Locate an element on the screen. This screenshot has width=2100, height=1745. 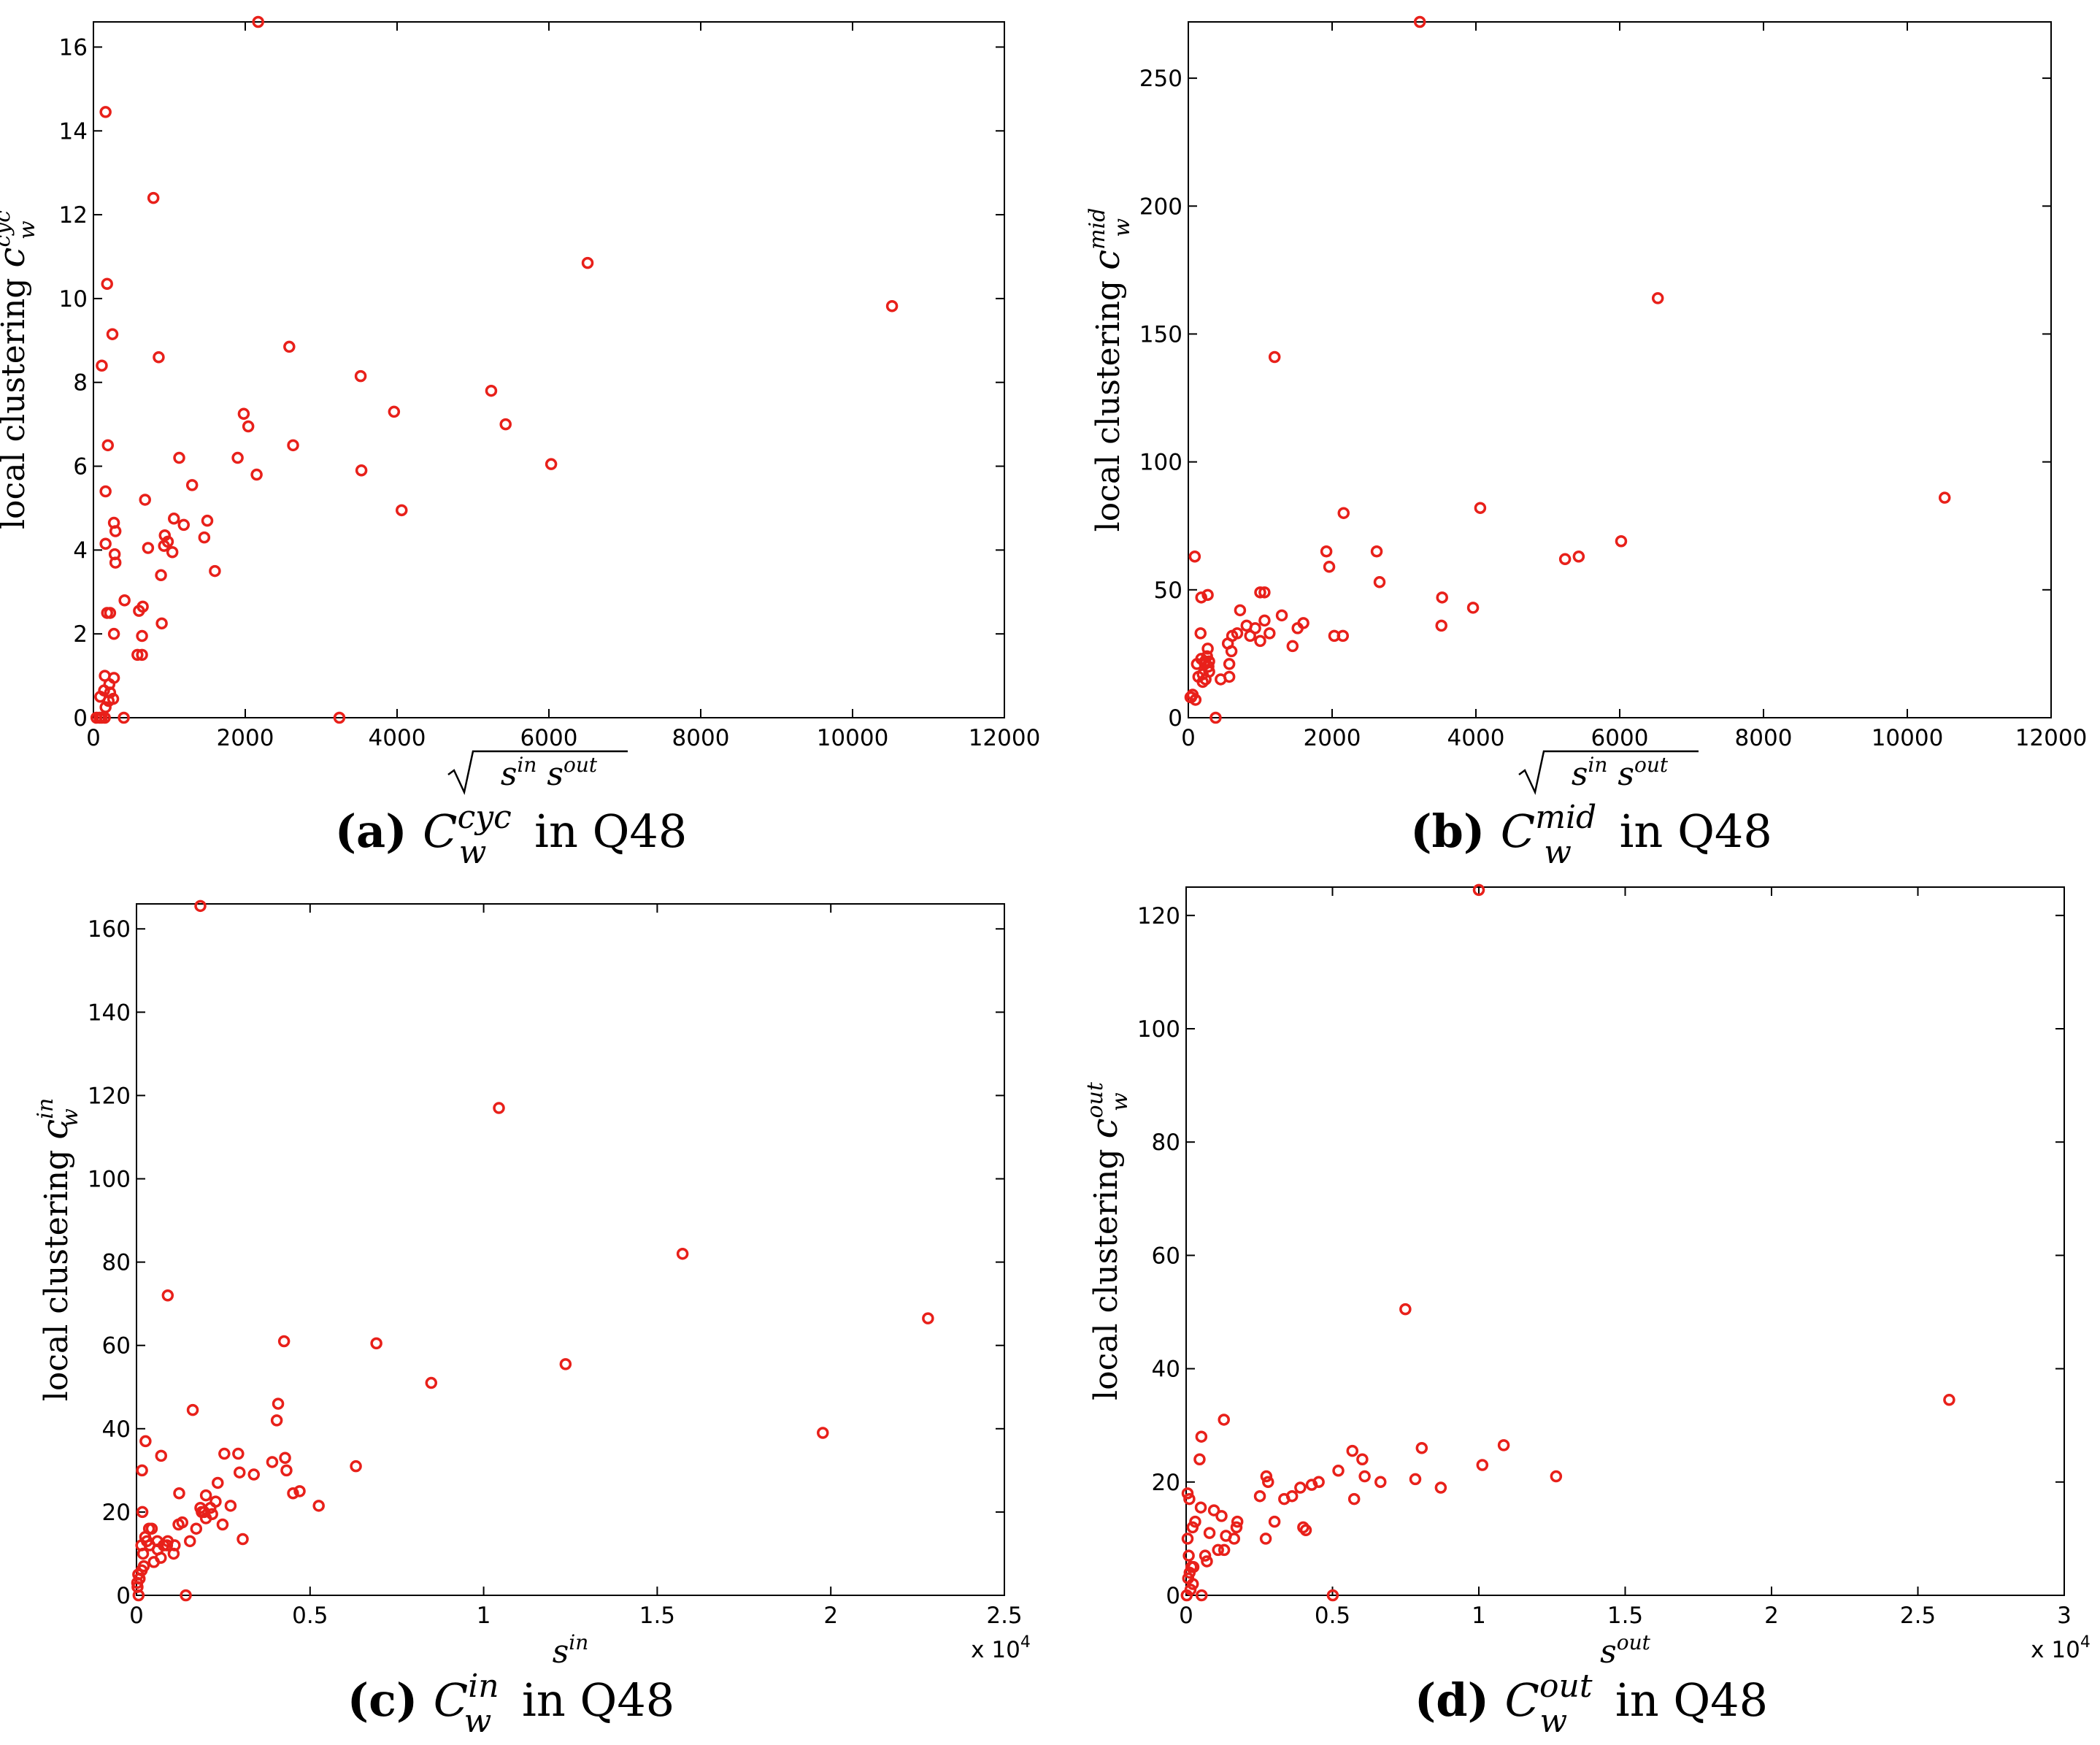
scatter-series is located at coordinates (1568, 369).